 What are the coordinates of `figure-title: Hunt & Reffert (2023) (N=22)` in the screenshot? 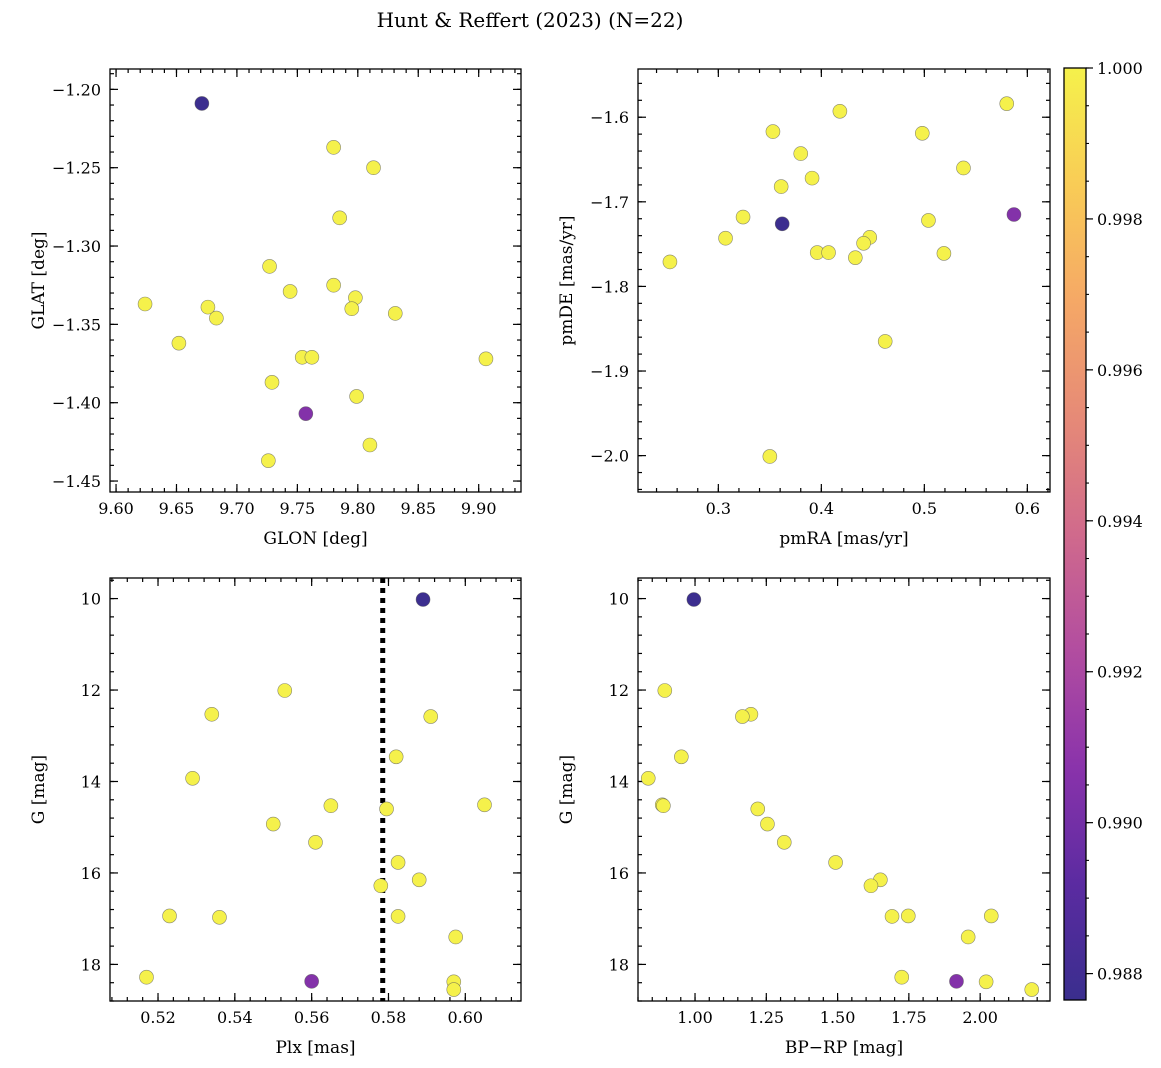 It's located at (530, 20).